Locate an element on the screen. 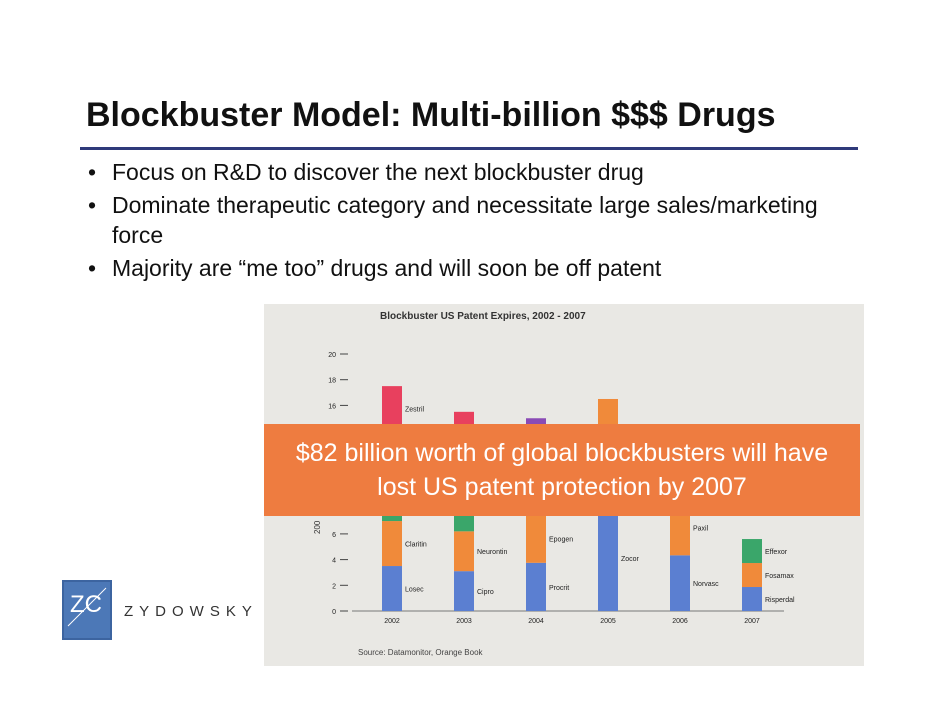  drug-label: Procrit is located at coordinates (559, 588).